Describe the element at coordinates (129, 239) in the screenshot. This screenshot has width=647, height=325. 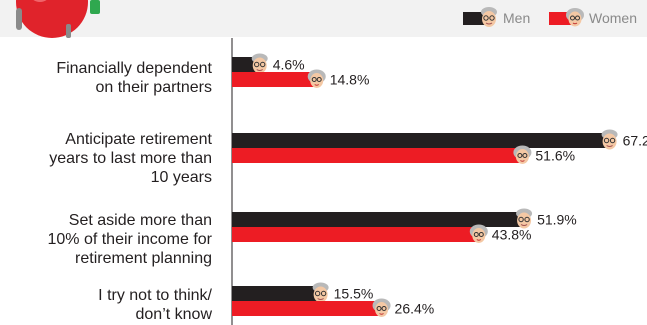
I see `category-label-line: 10% of their income for` at that location.